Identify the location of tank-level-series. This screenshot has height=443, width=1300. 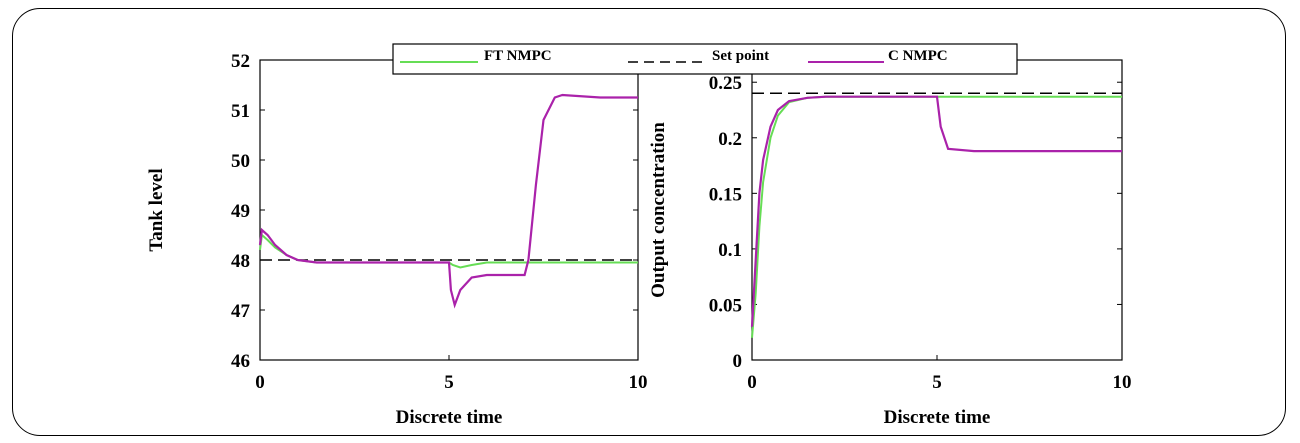
(448, 201).